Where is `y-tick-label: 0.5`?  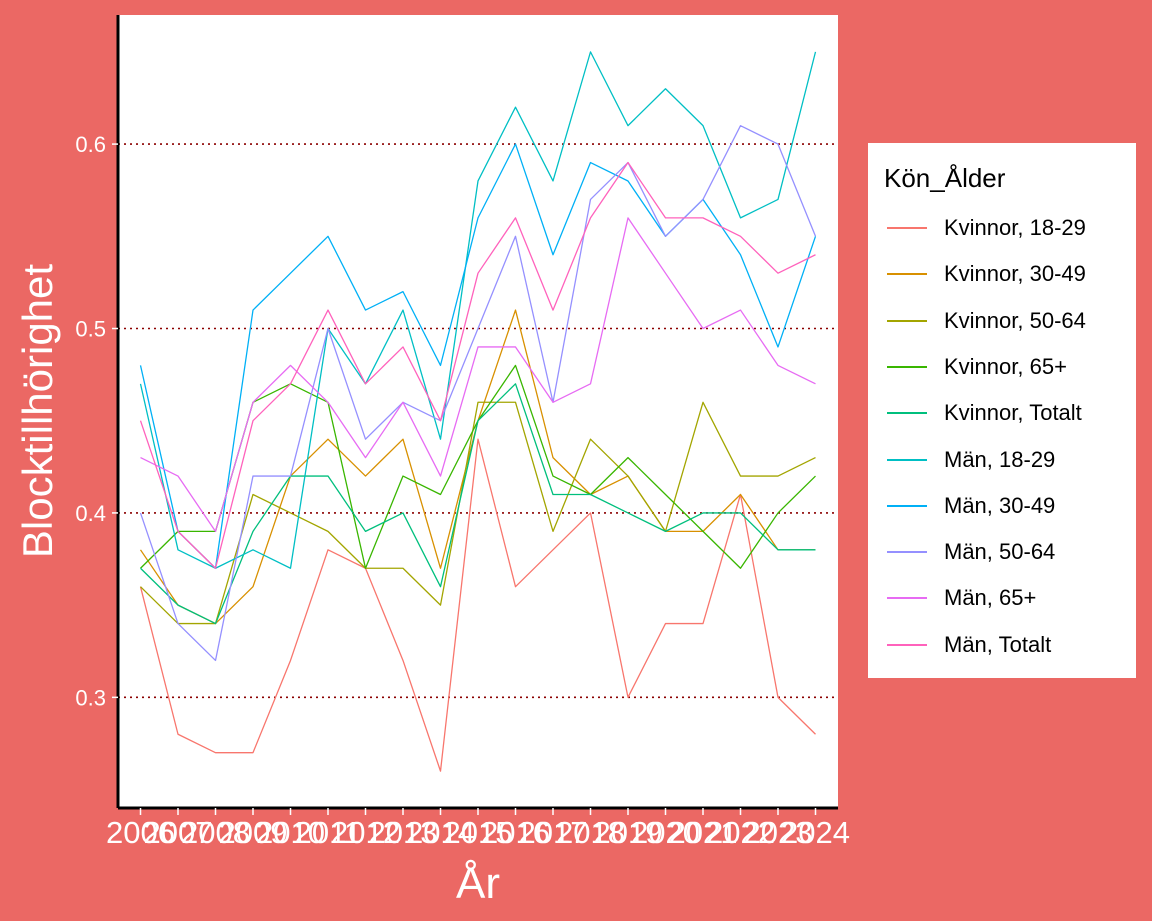 y-tick-label: 0.5 is located at coordinates (90, 329).